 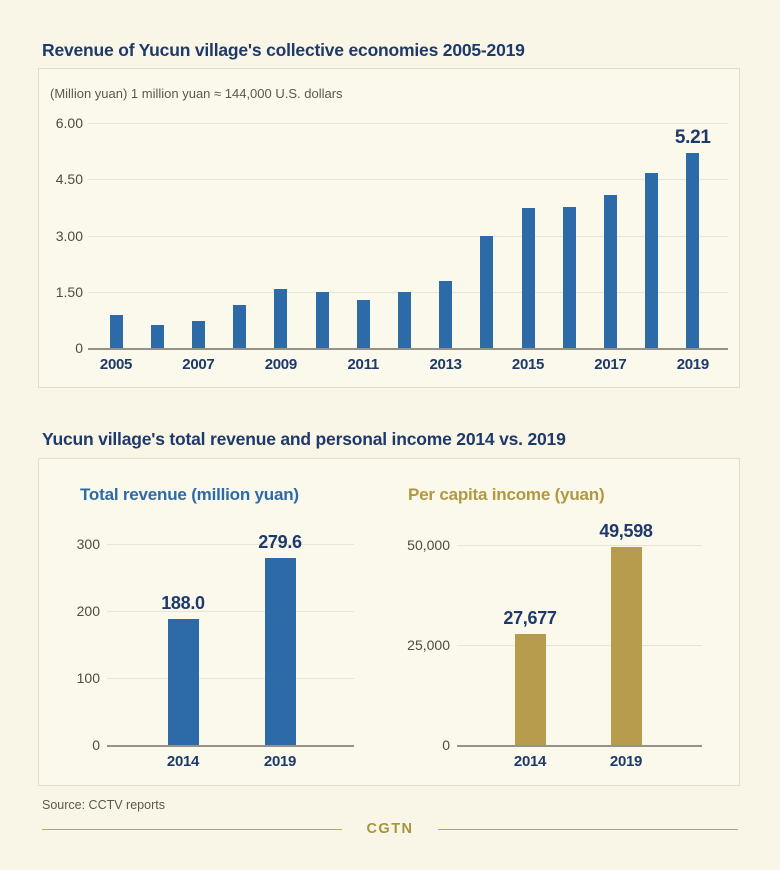 What do you see at coordinates (652, 260) in the screenshot?
I see `bar-2018` at bounding box center [652, 260].